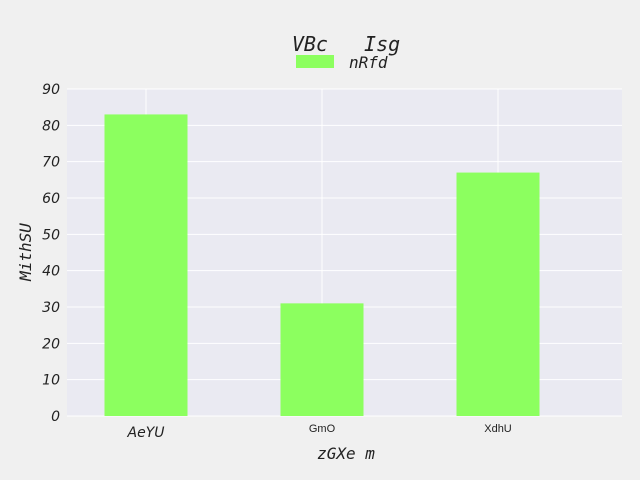 The height and width of the screenshot is (480, 640). Describe the element at coordinates (368, 62) in the screenshot. I see `legend-label: nRfd` at that location.